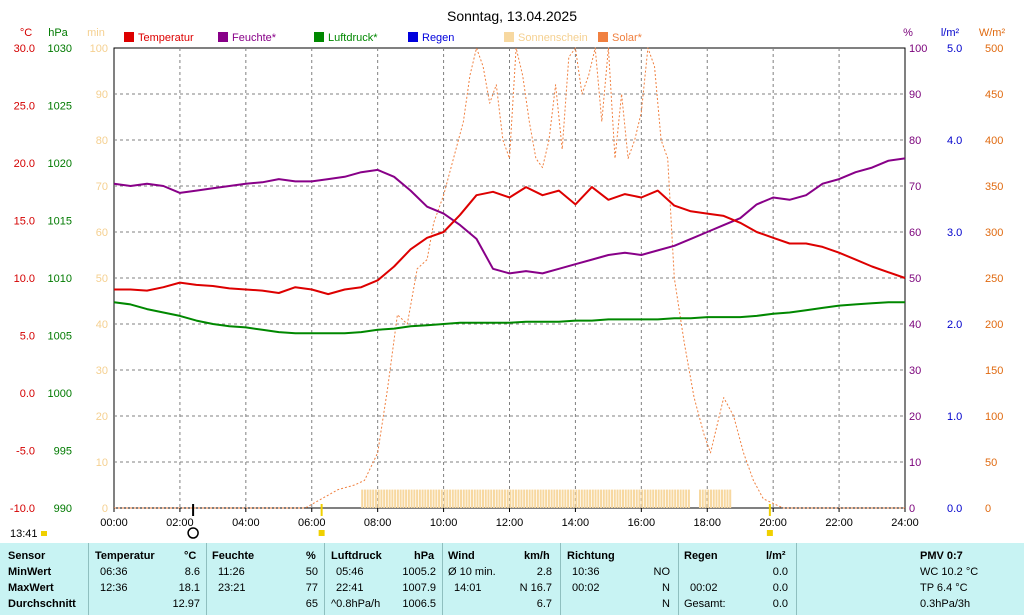  Describe the element at coordinates (63, 452) in the screenshot. I see `axis-tick-hpa: 995` at that location.